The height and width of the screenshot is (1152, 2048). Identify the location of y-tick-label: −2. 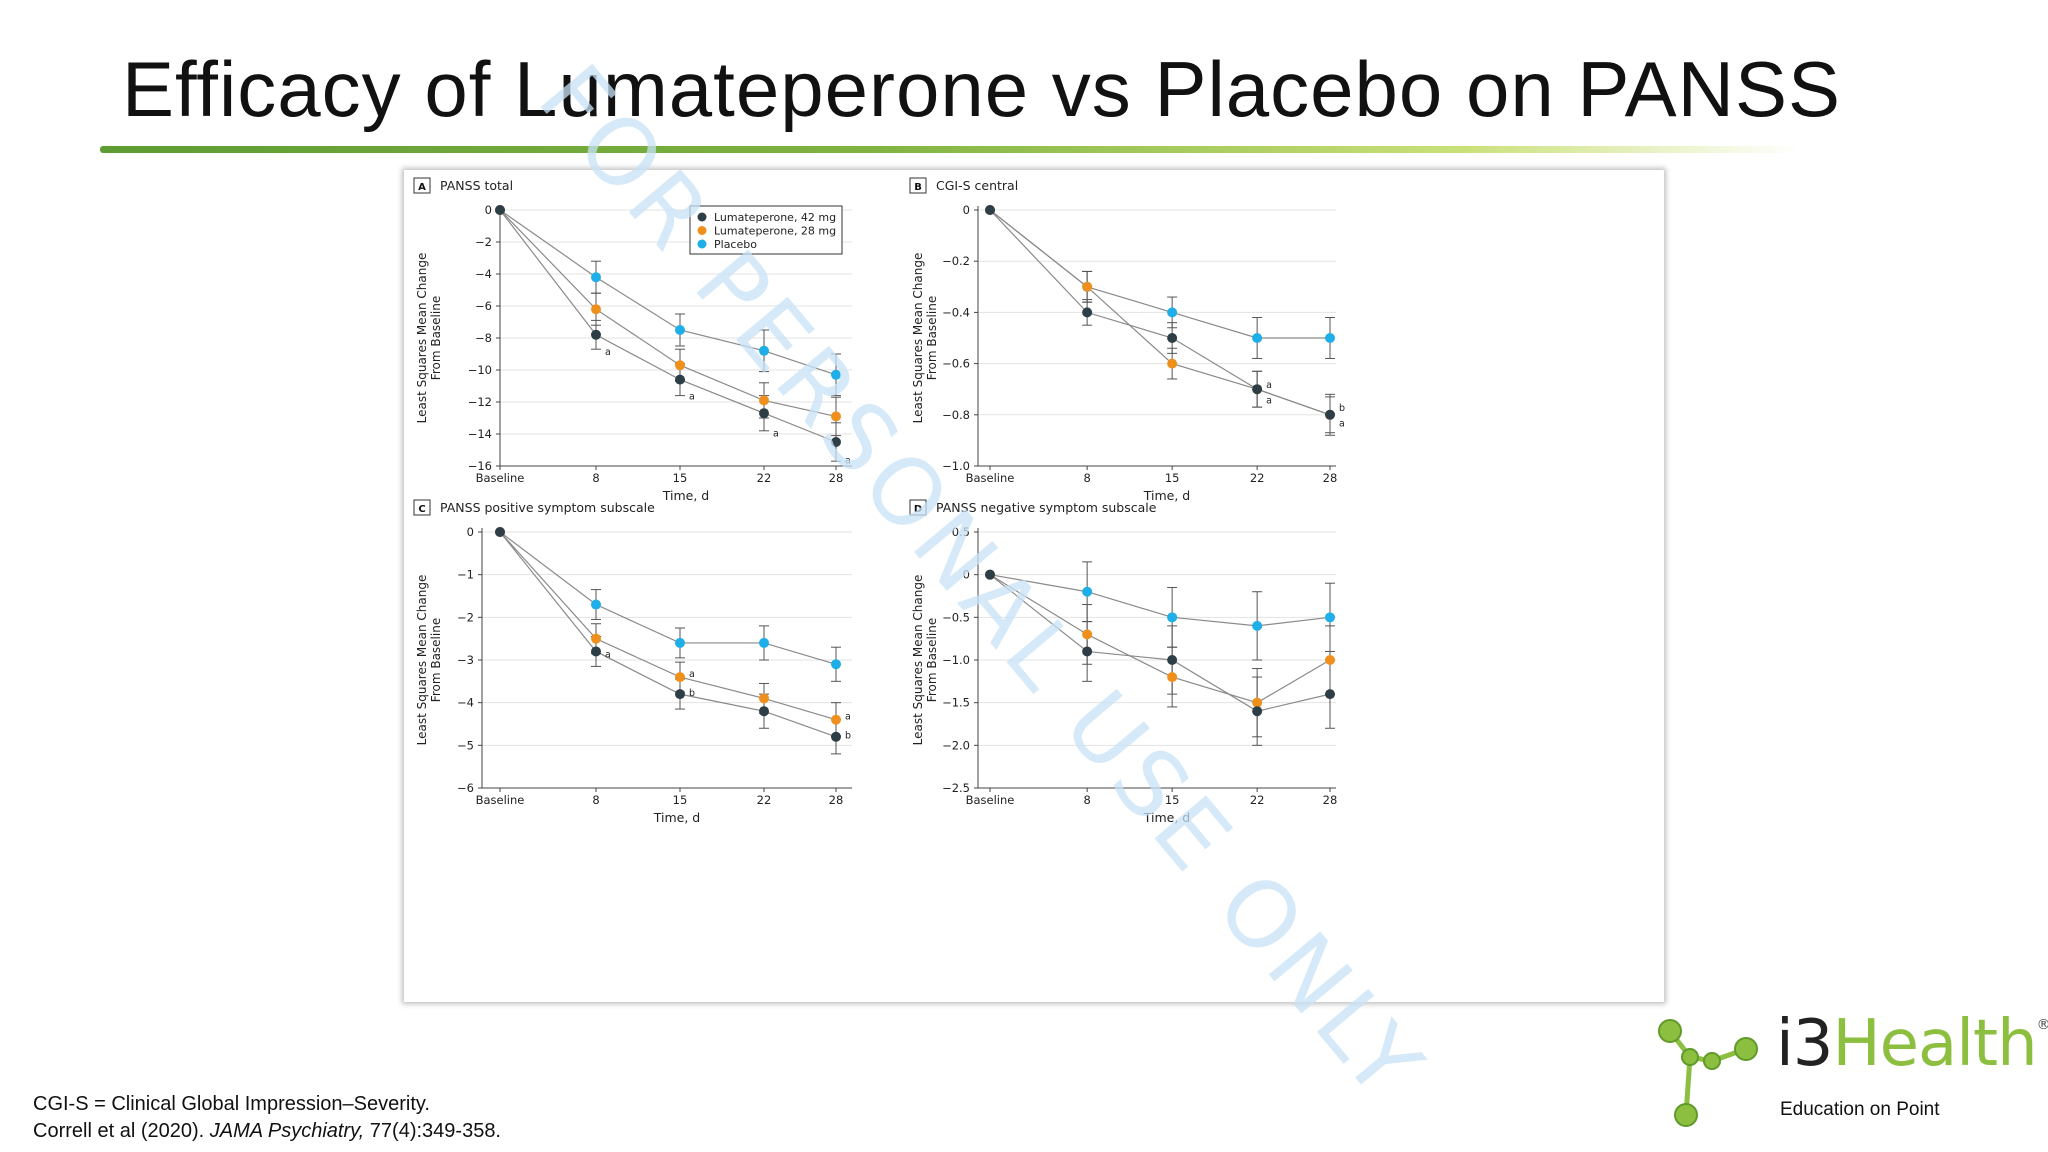
(483, 242).